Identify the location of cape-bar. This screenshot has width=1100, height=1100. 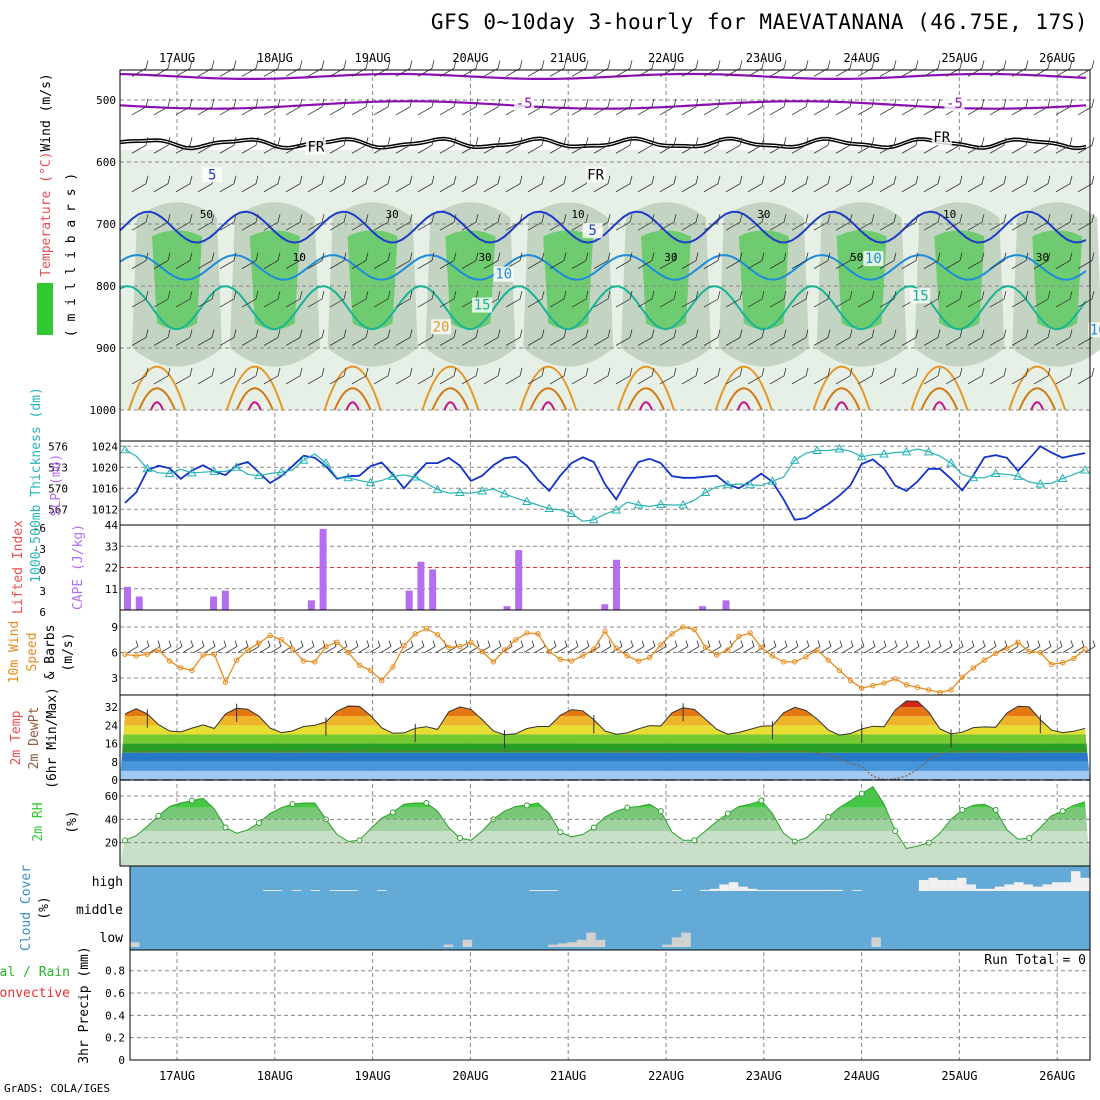
(507, 608).